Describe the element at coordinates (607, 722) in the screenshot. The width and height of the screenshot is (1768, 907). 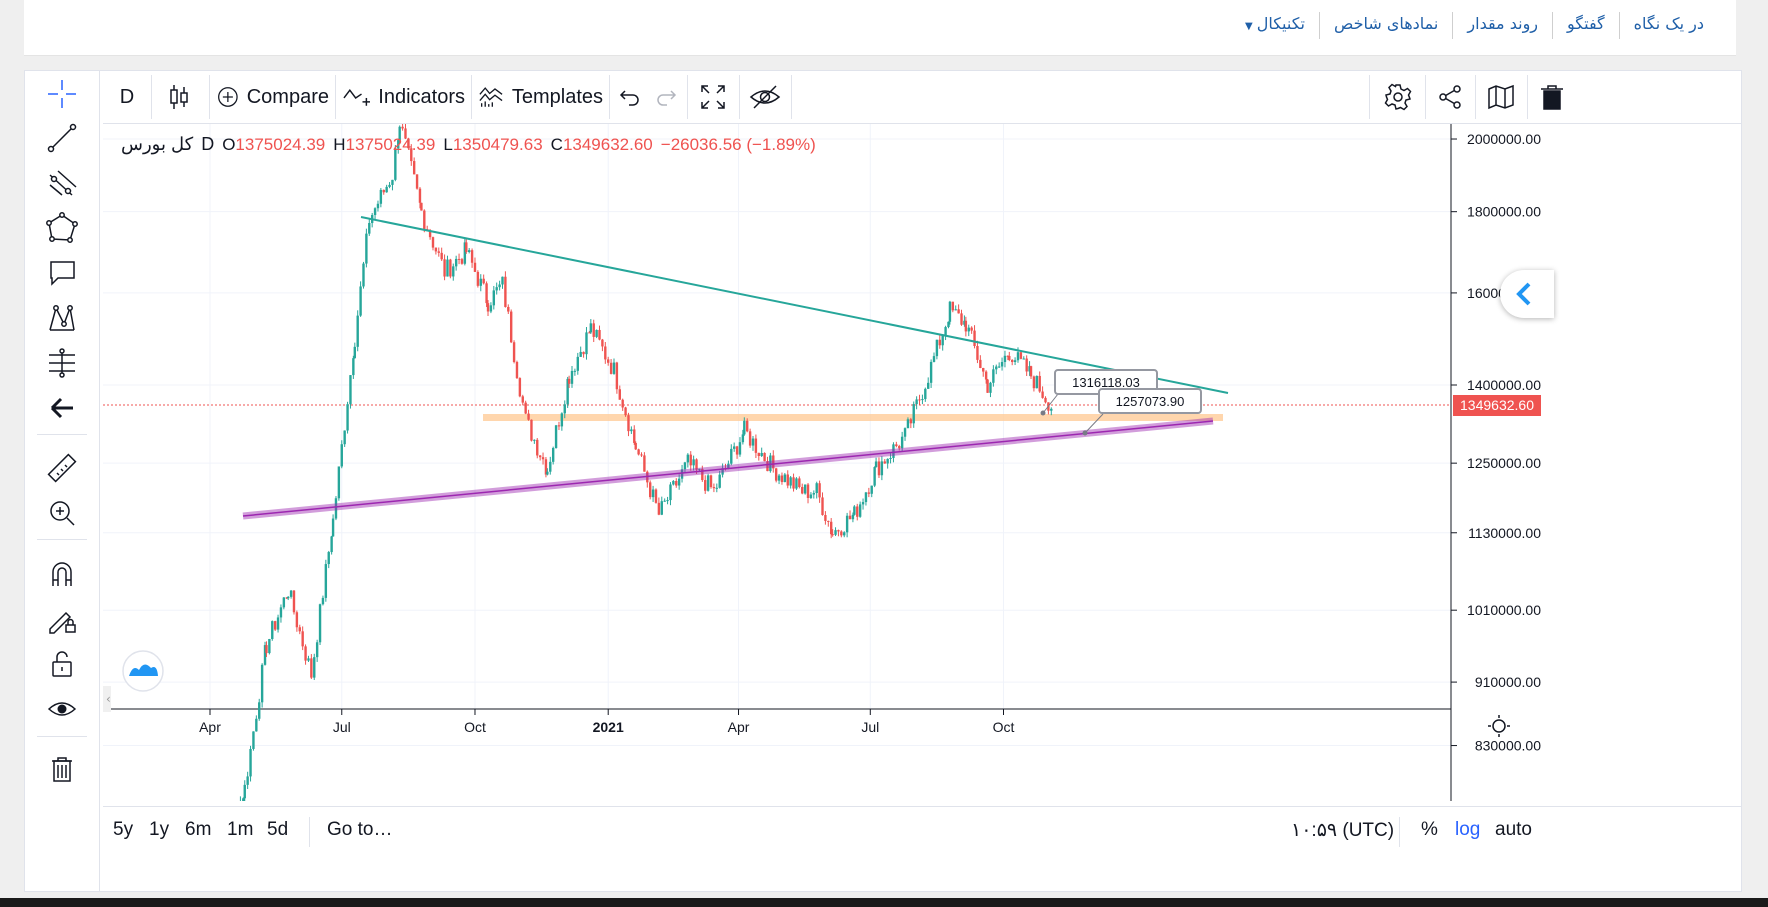
I see `time-axis: Apr Jul Oct 2021 Apr Jul Oct` at that location.